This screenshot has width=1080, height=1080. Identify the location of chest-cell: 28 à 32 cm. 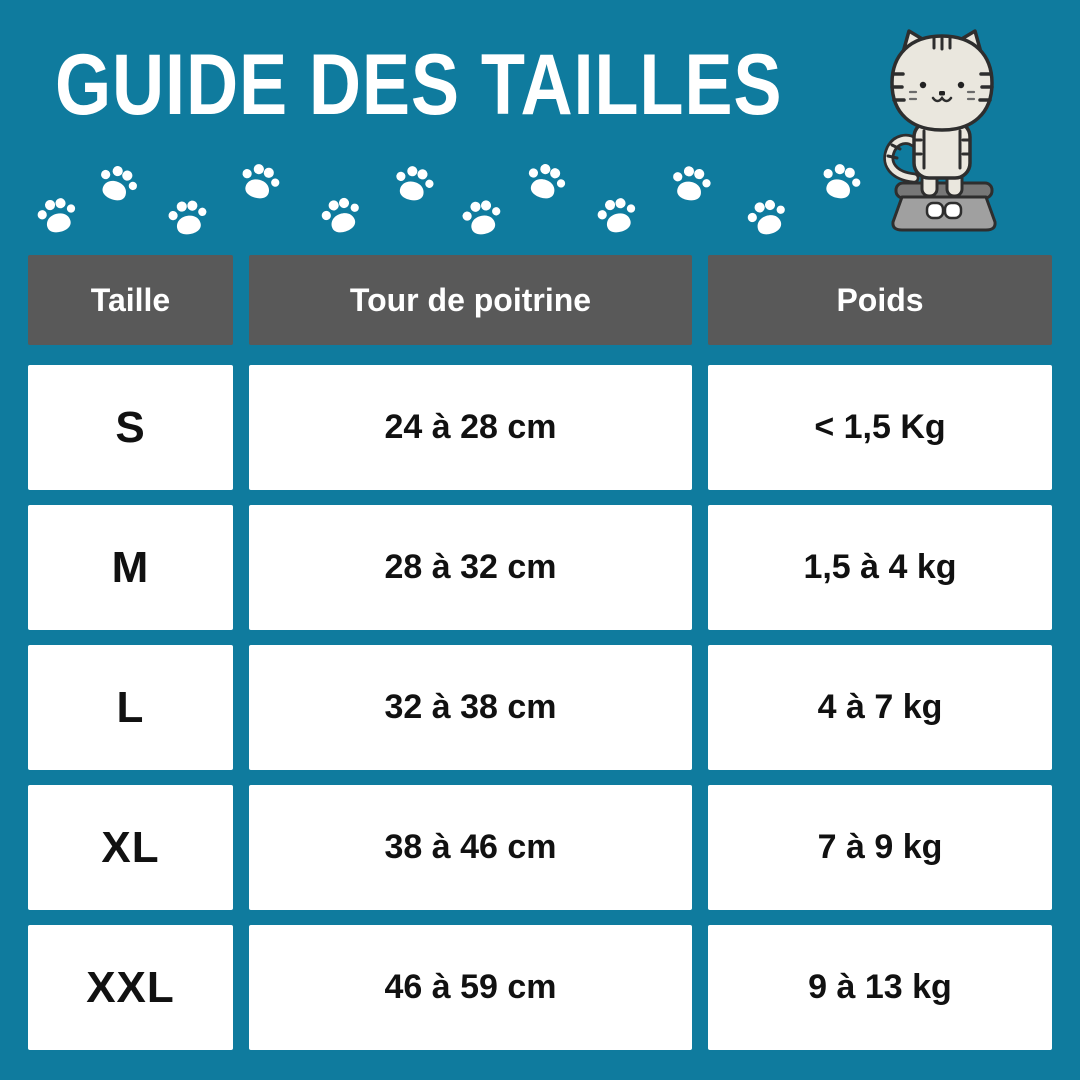
(470, 567).